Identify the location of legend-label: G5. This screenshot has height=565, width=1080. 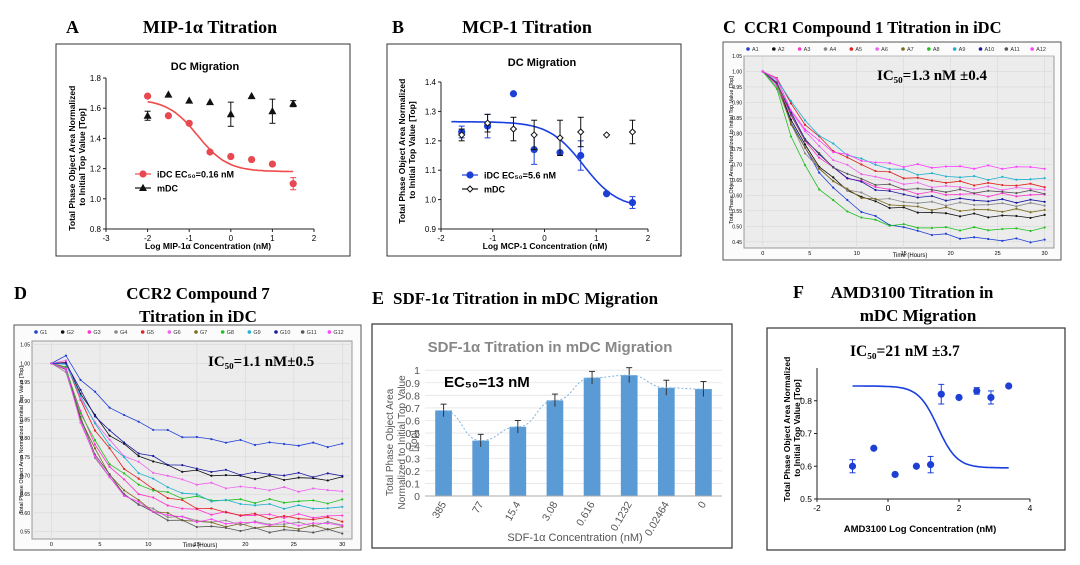
(150, 333).